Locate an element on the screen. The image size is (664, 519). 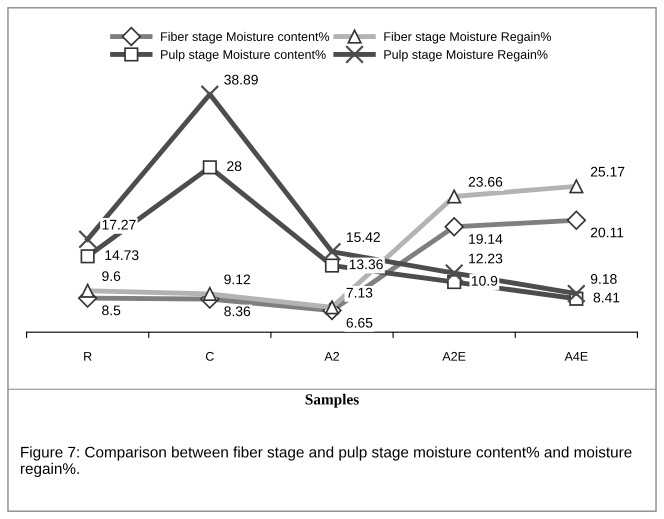
data-label: 8.36 is located at coordinates (237, 311).